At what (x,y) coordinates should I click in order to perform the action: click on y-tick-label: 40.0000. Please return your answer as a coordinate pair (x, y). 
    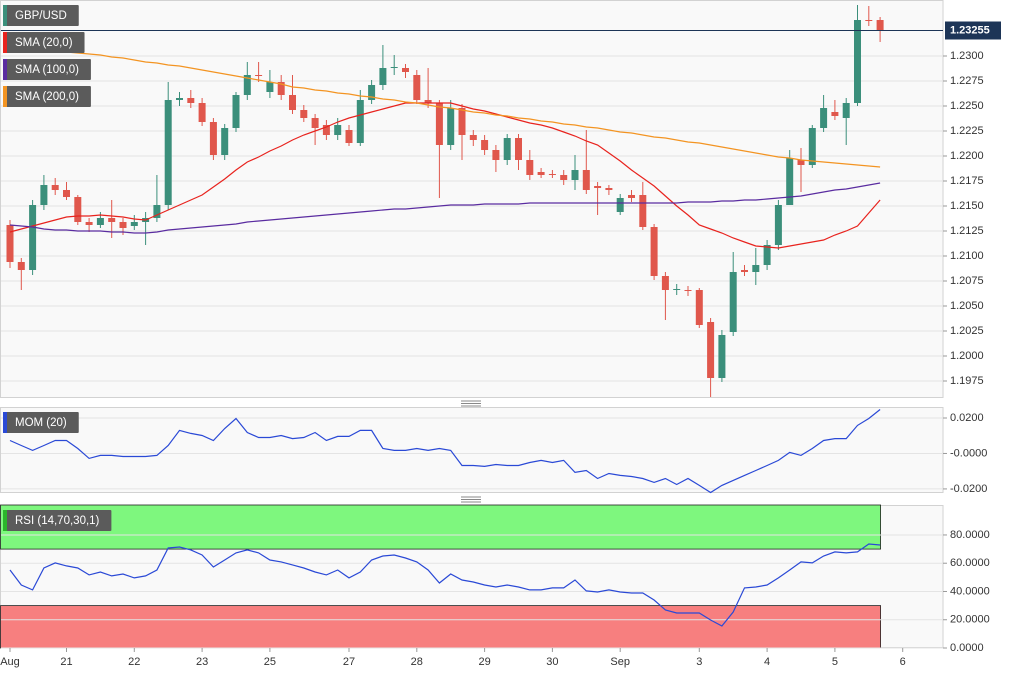
    Looking at the image, I should click on (970, 591).